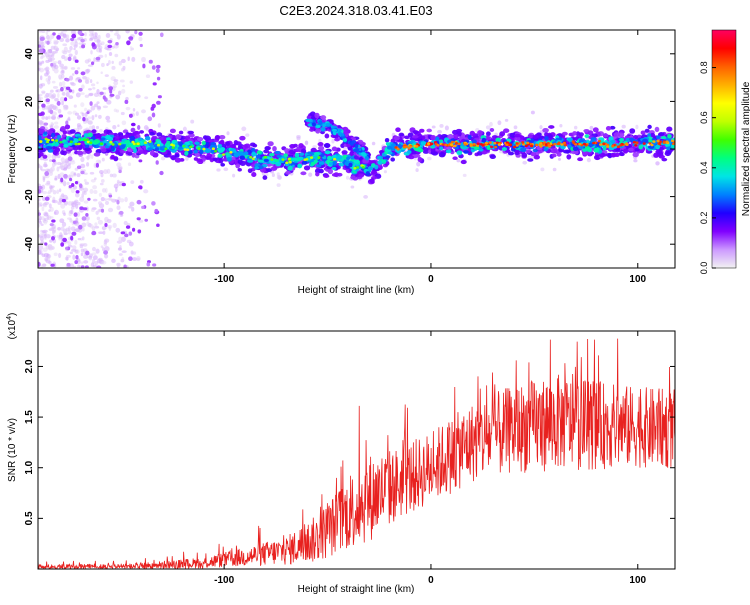  I want to click on y-tick-label: 0, so click(29, 149).